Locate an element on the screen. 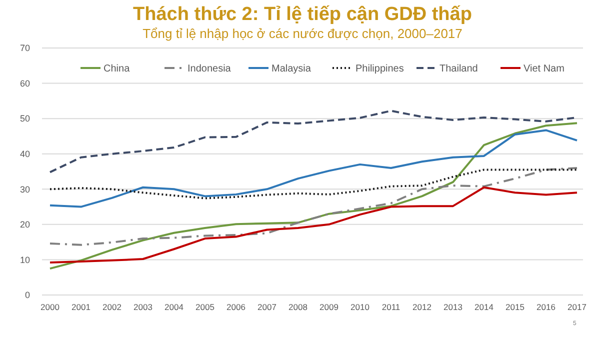 Image resolution: width=605 pixels, height=339 pixels. x-tick-label: 2001 is located at coordinates (81, 307).